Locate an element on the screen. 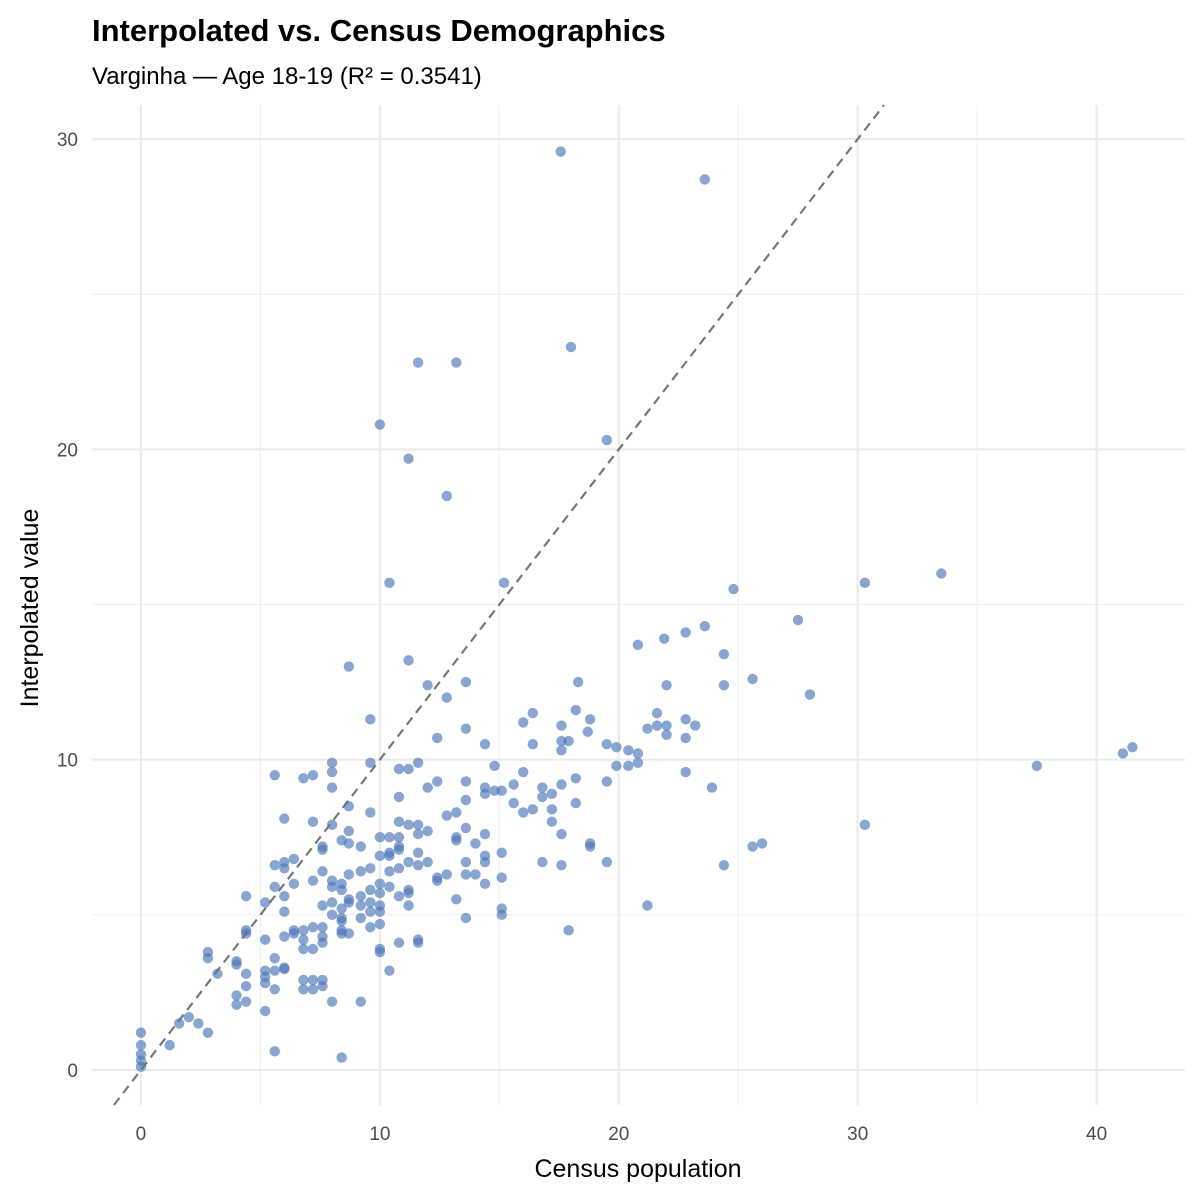 This screenshot has width=1200, height=1200. x-tick-label: 0 is located at coordinates (141, 1134).